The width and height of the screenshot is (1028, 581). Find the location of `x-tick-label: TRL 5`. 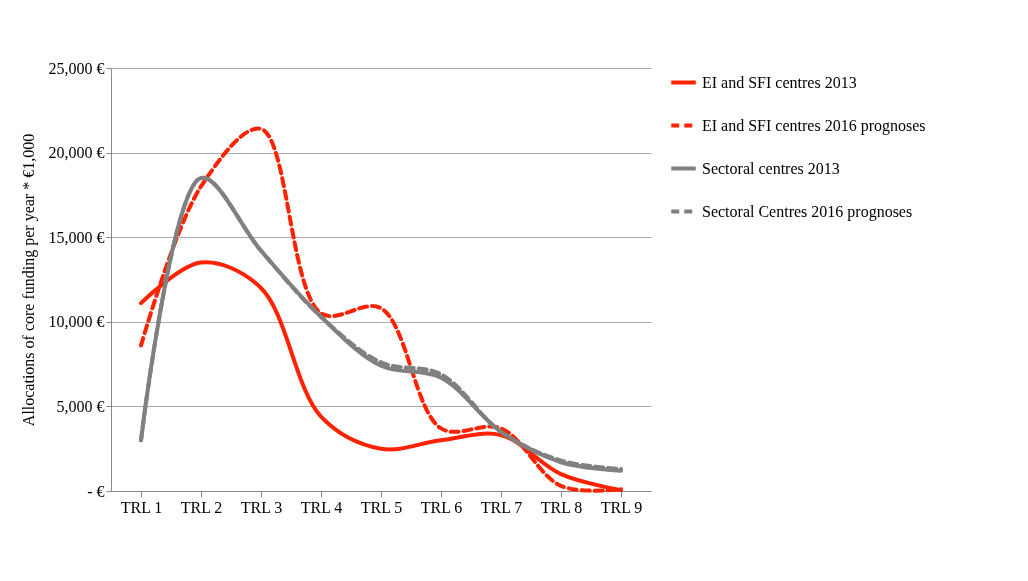

x-tick-label: TRL 5 is located at coordinates (381, 507).